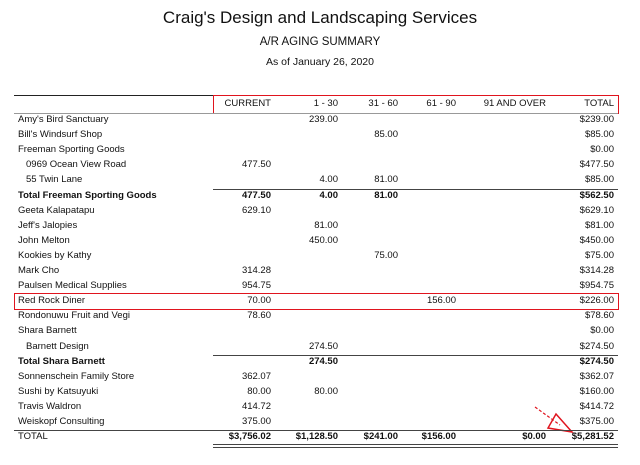 This screenshot has width=640, height=465. What do you see at coordinates (47, 331) in the screenshot?
I see `row-label: Shara Barnett` at bounding box center [47, 331].